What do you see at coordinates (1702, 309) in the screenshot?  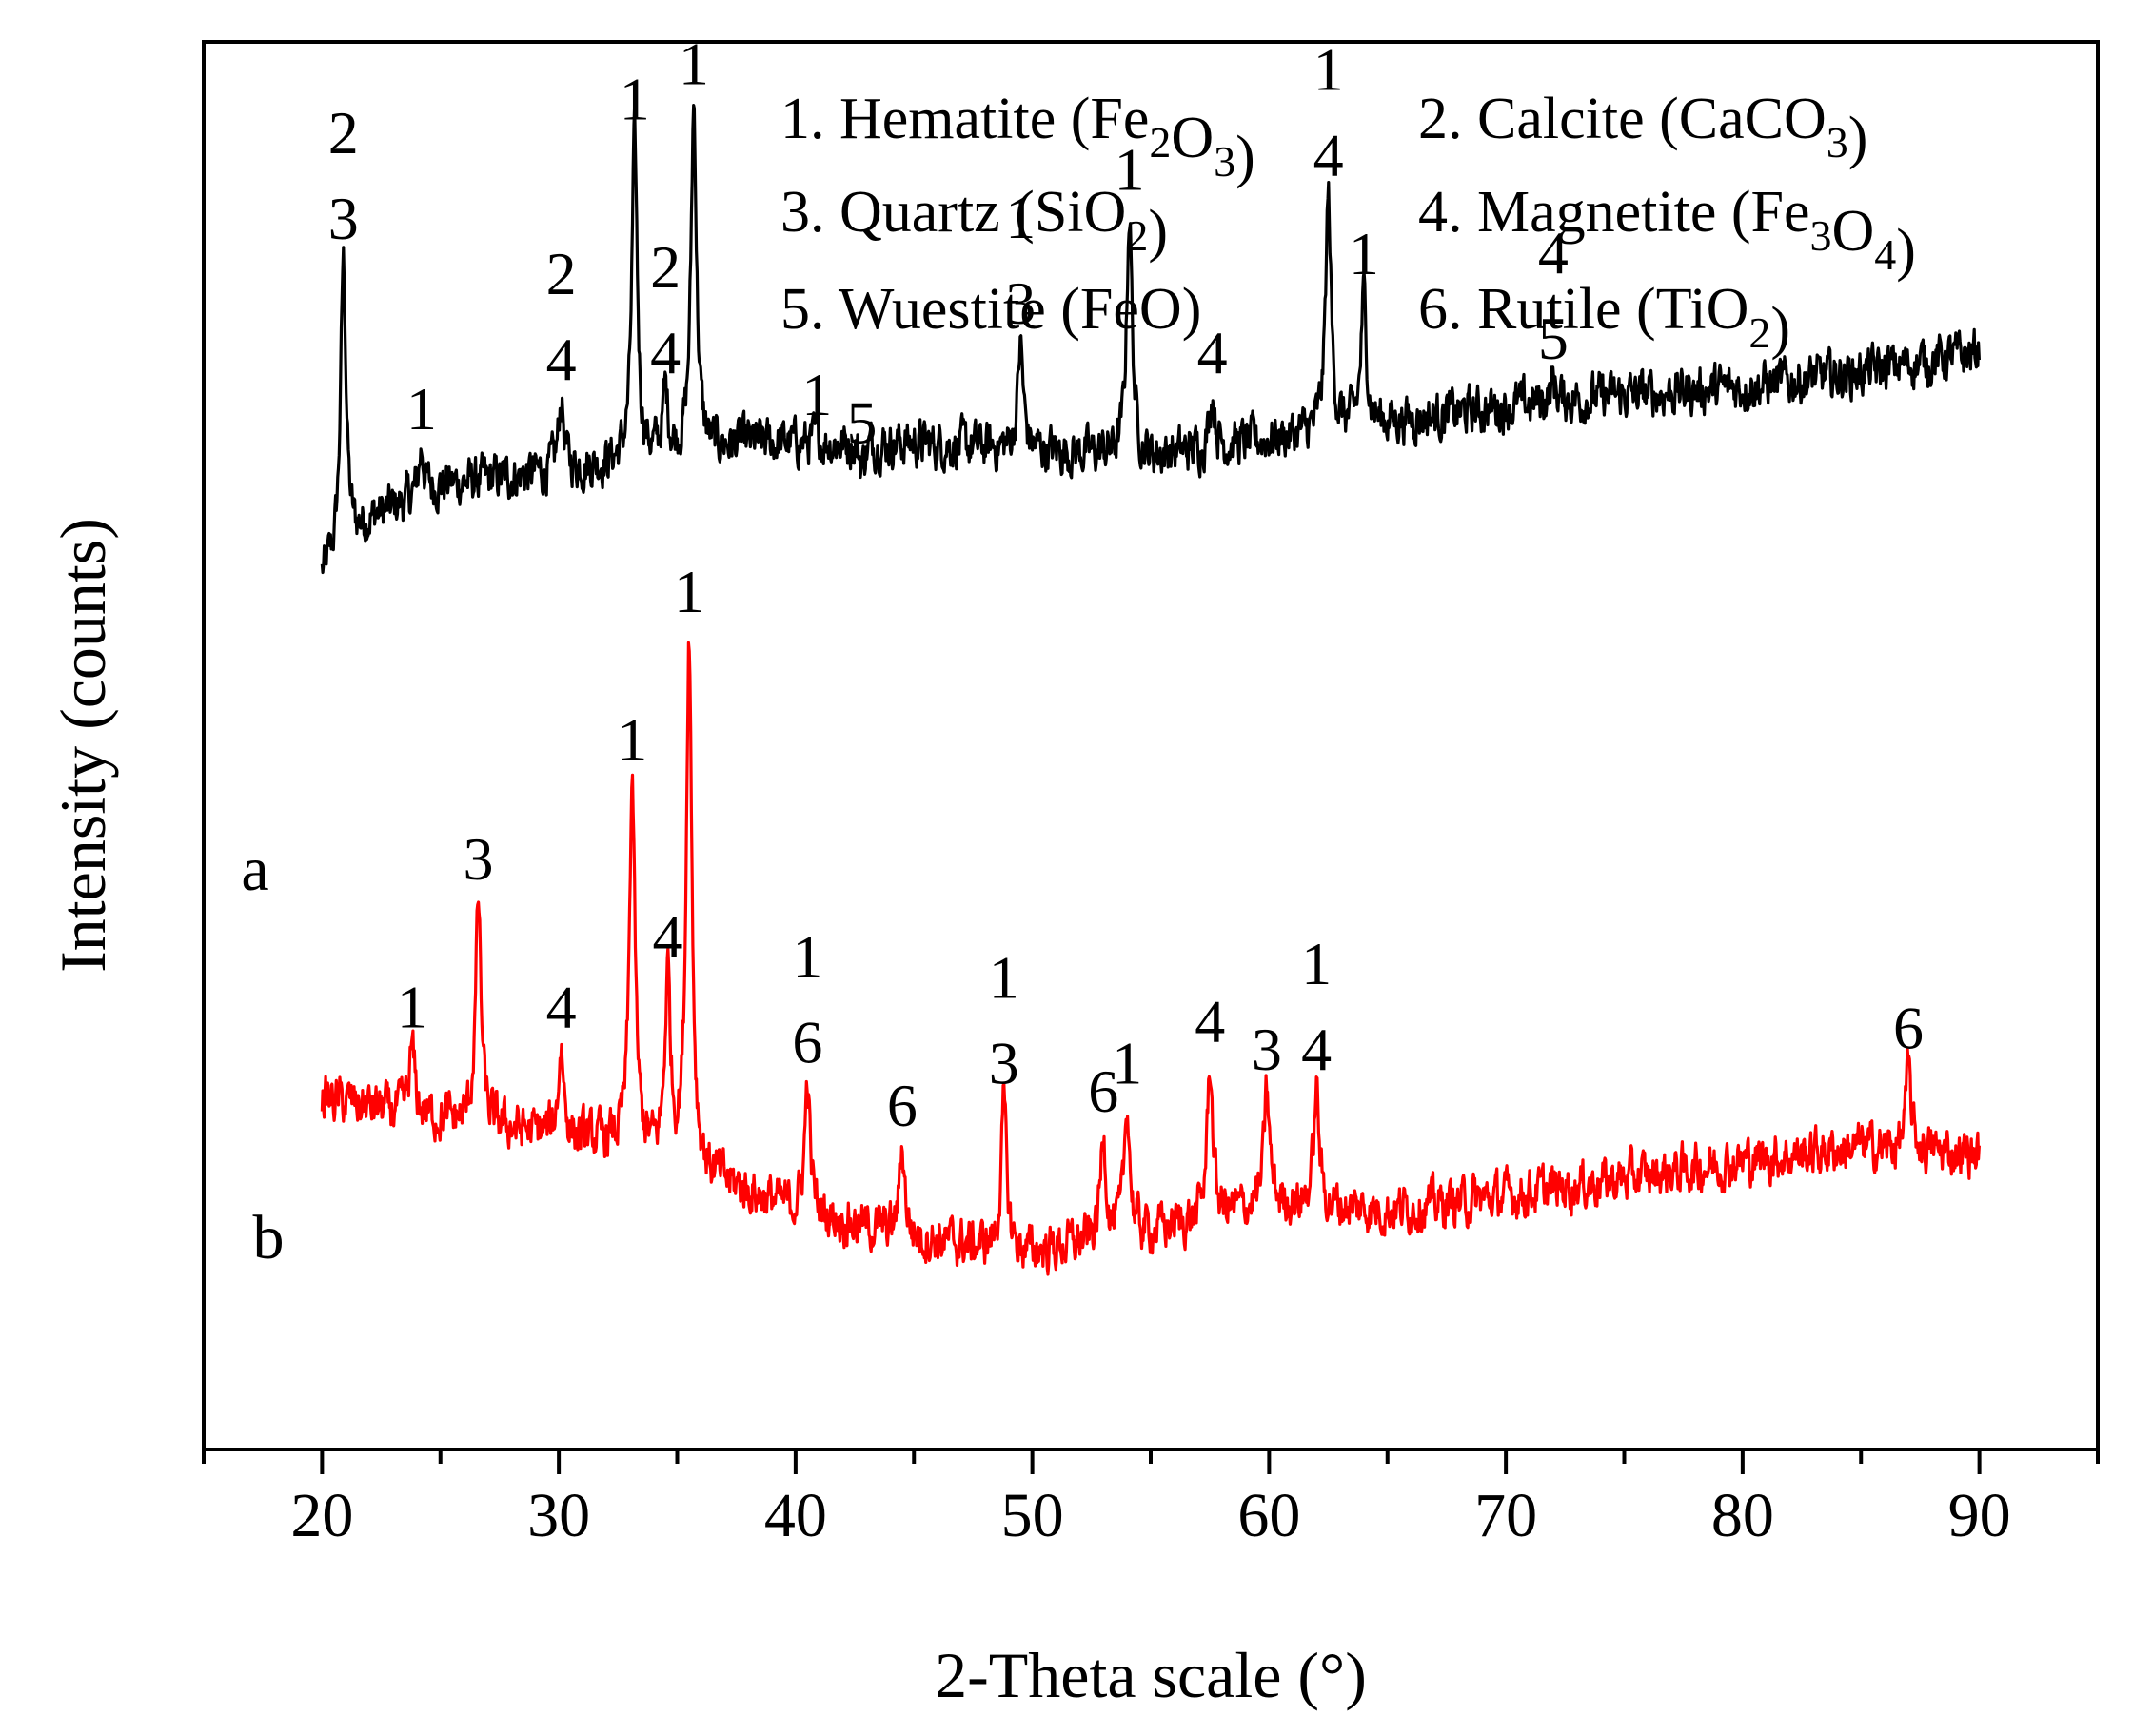 I see `formula-part: TiO` at bounding box center [1702, 309].